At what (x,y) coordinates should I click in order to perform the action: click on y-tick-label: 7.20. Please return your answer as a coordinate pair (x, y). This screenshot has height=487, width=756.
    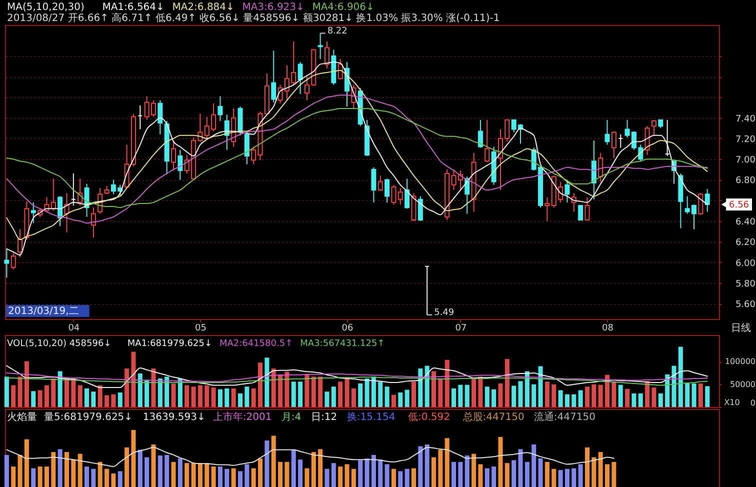
    Looking at the image, I should click on (745, 139).